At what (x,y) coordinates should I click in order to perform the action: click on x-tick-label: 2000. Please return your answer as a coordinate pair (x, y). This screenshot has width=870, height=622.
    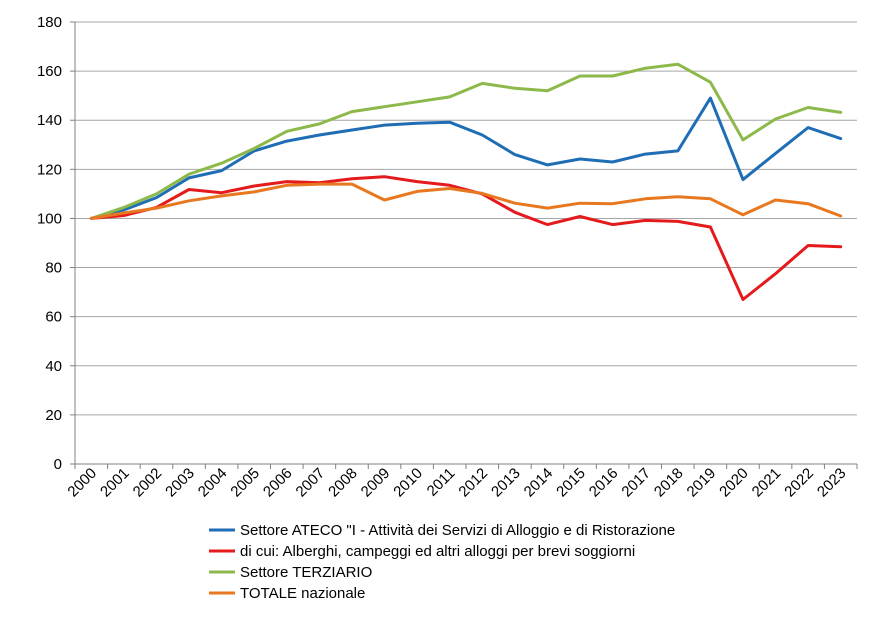
    Looking at the image, I should click on (82, 483).